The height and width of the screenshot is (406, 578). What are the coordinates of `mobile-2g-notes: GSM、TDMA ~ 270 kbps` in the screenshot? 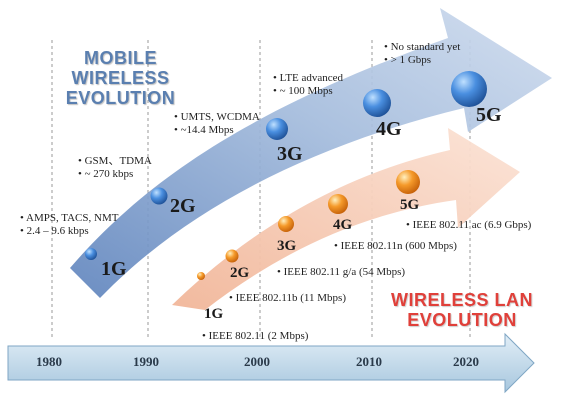 It's located at (115, 168).